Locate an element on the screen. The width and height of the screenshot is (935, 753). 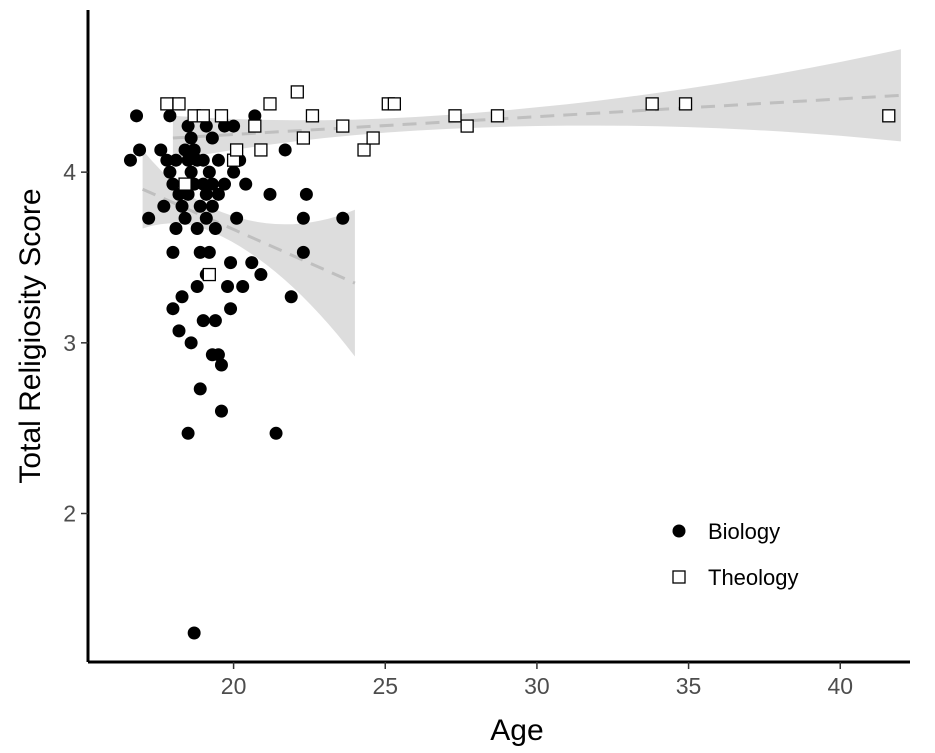
confidence-band-theology is located at coordinates (536, 105).